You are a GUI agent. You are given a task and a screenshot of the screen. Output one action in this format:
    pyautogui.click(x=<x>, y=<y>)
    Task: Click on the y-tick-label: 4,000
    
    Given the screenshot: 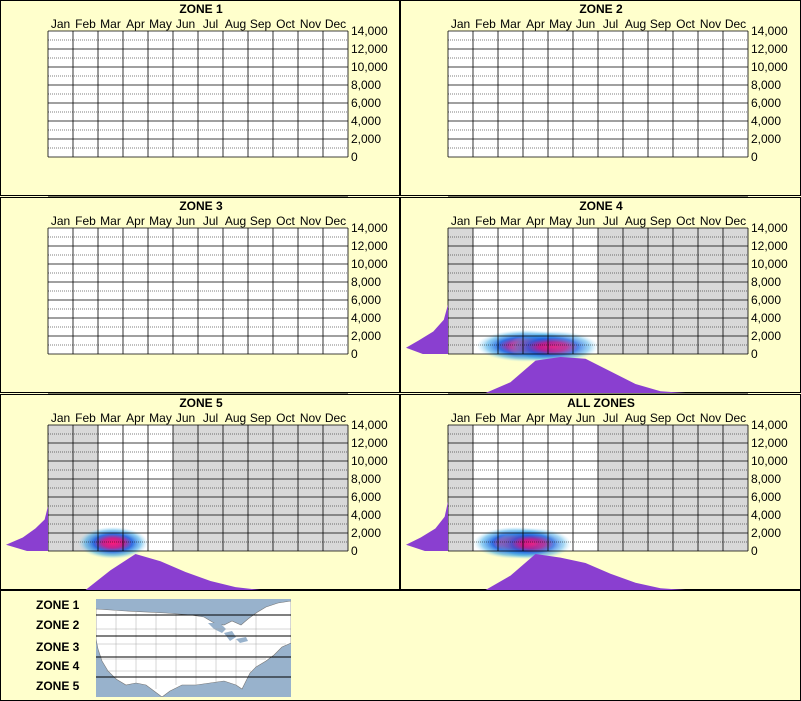 What is the action you would take?
    pyautogui.click(x=766, y=121)
    